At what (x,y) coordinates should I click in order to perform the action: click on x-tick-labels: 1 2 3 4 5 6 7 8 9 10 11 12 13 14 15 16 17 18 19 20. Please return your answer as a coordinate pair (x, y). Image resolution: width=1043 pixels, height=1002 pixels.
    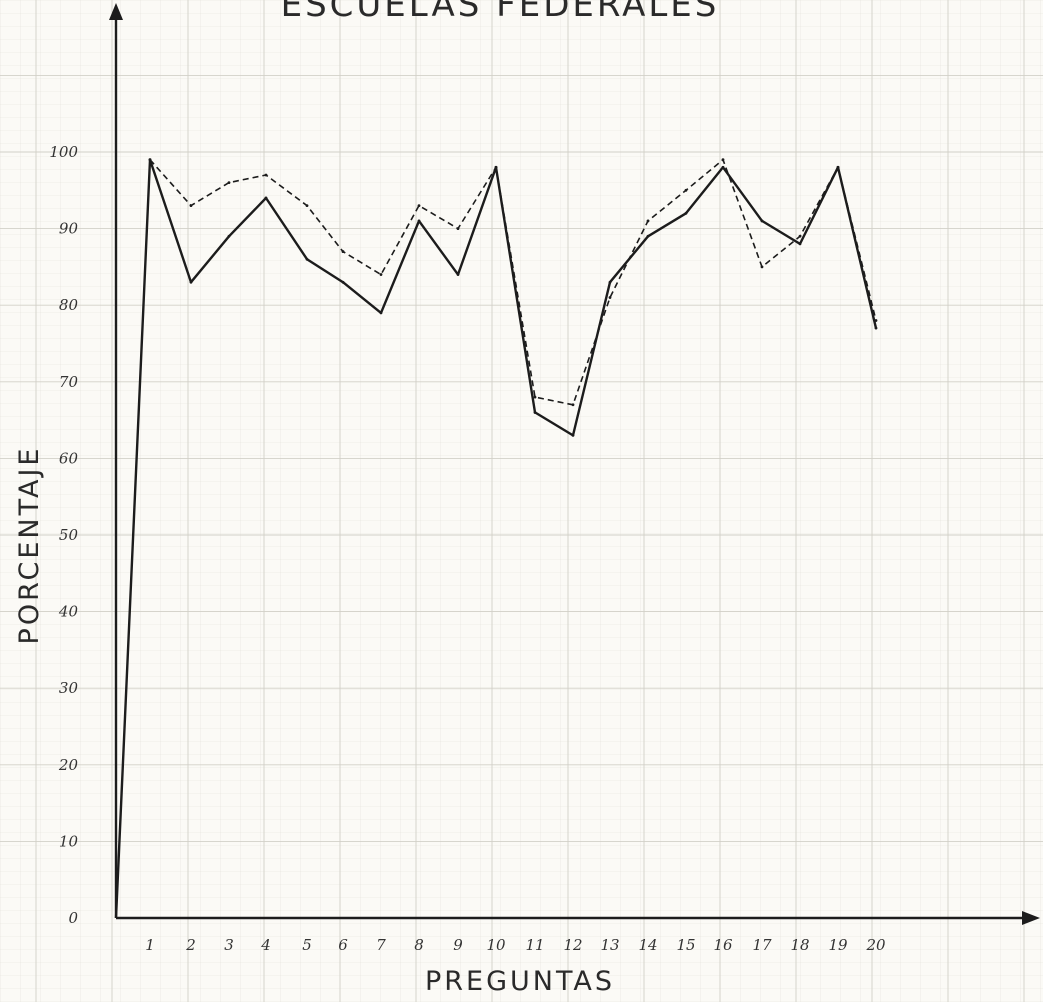
    Looking at the image, I should click on (515, 945).